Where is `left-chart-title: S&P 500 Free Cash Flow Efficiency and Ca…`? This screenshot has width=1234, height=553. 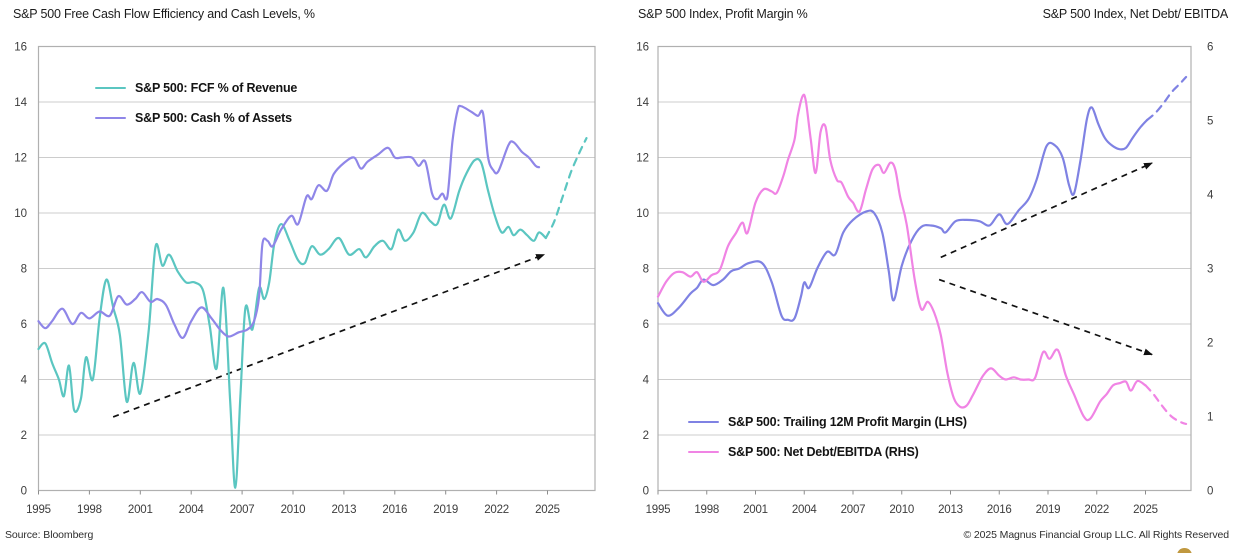 left-chart-title: S&P 500 Free Cash Flow Efficiency and Ca… is located at coordinates (164, 14).